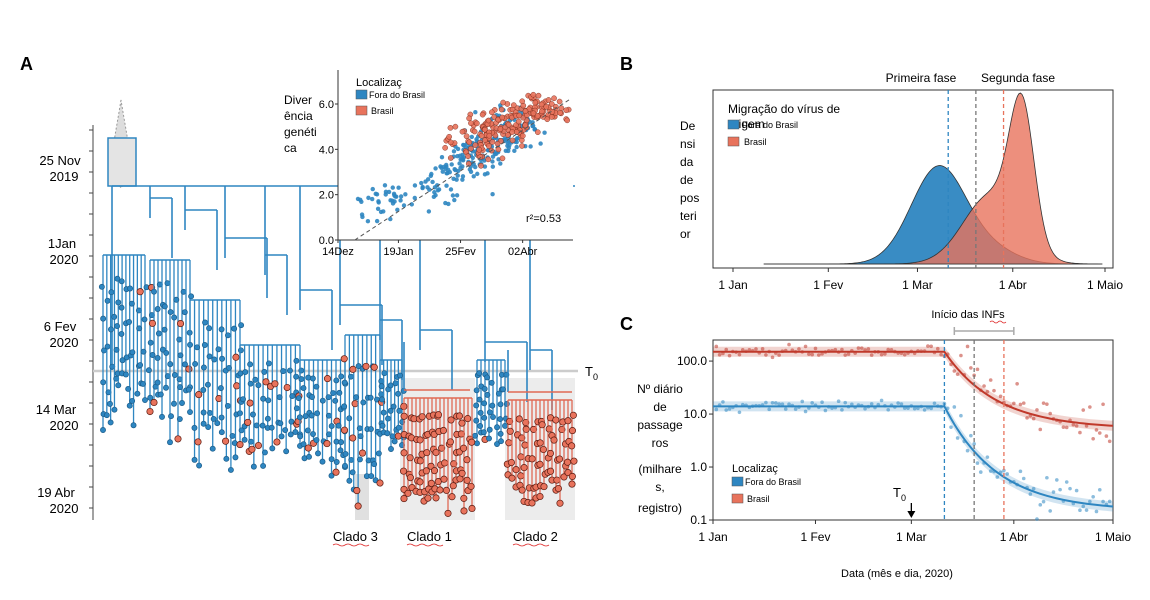  I want to click on panel-c-ytick-label: 0.1, so click(698, 520).